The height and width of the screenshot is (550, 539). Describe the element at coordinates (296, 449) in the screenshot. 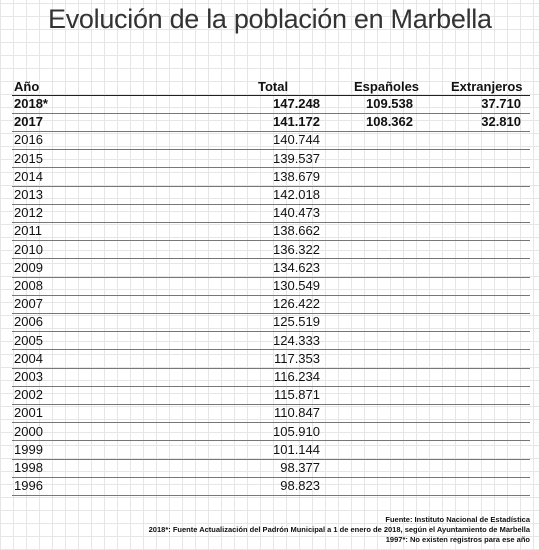

I see `value-cell: 101.144` at that location.